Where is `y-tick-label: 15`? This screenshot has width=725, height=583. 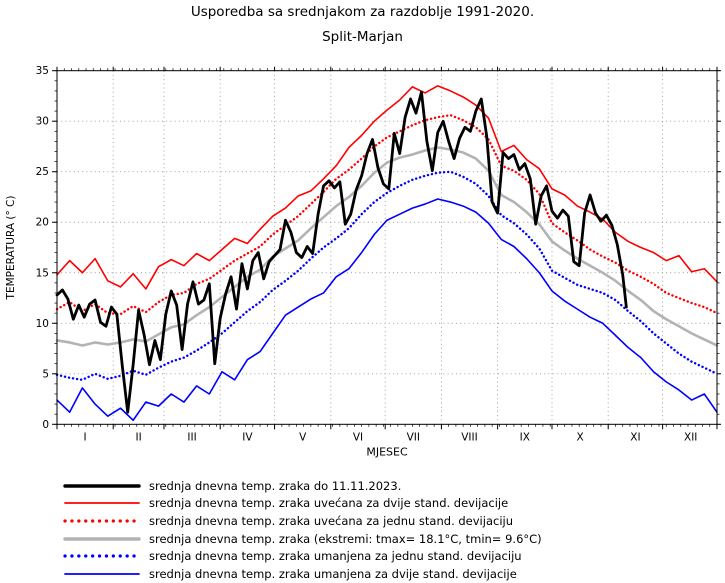 y-tick-label: 15 is located at coordinates (42, 273).